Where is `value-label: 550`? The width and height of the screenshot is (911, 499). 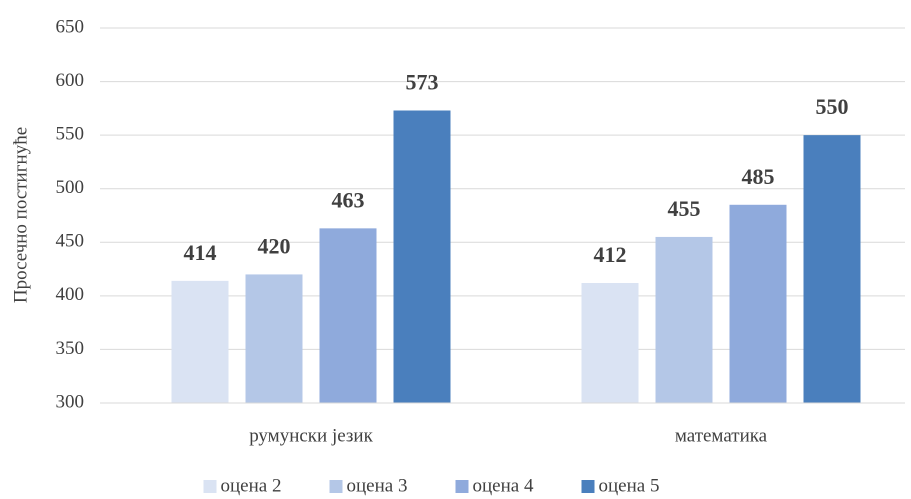
value-label: 550 is located at coordinates (832, 106).